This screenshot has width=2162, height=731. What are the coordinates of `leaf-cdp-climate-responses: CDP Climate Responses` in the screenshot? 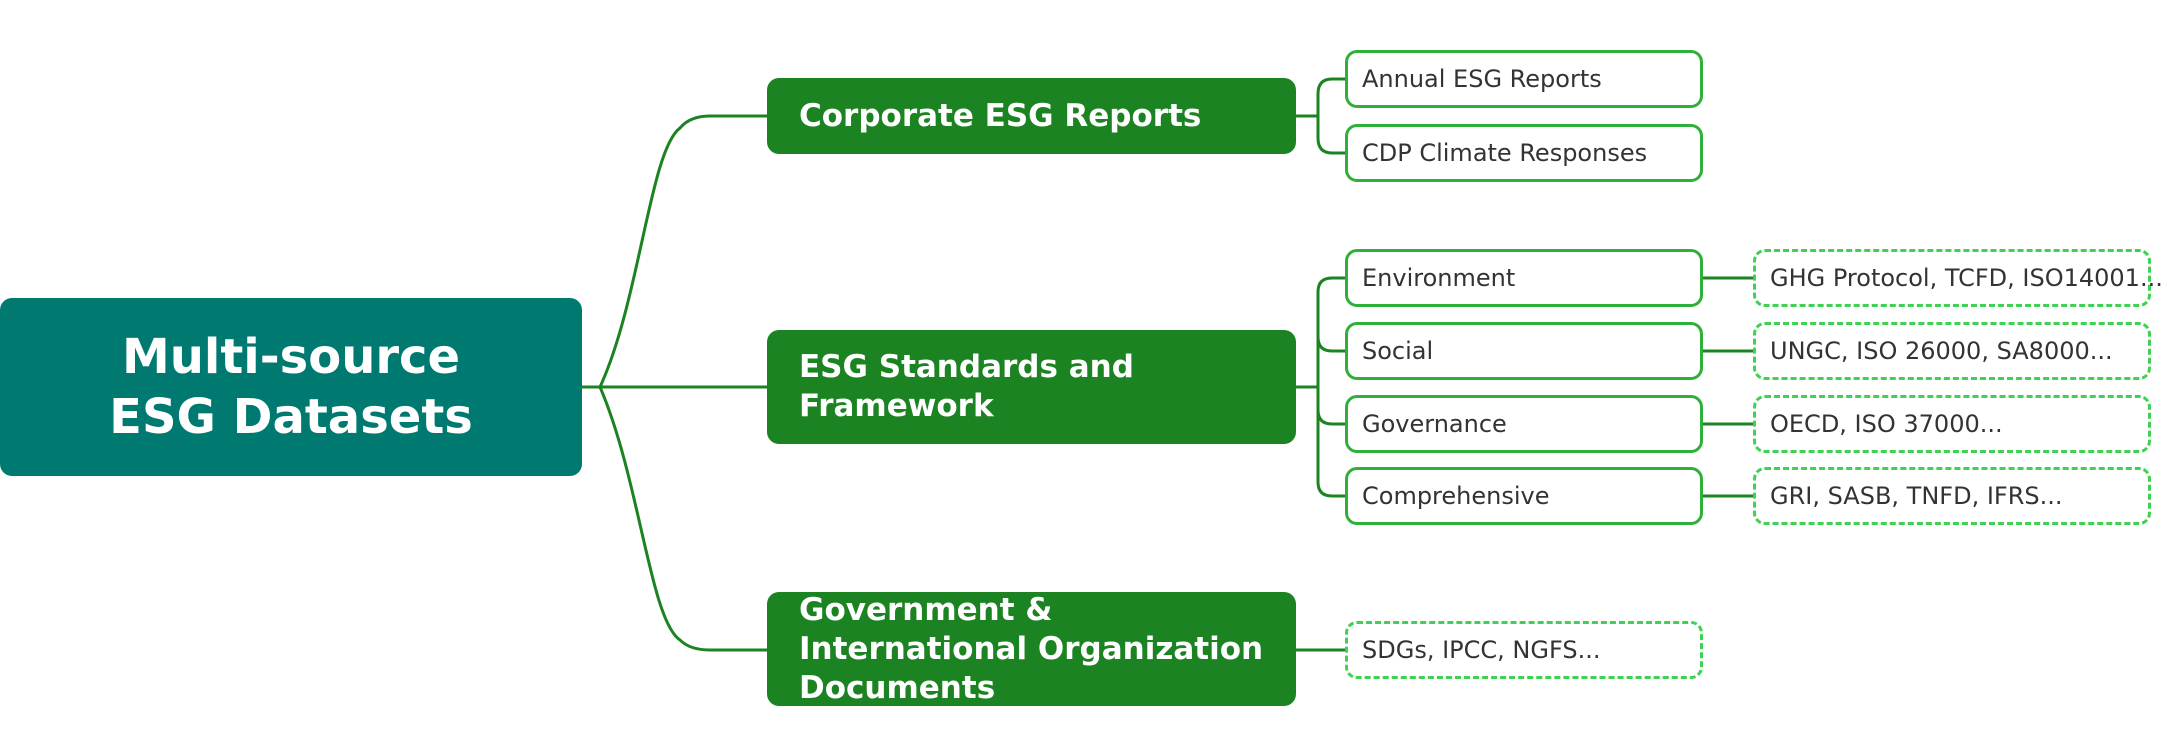 It's located at (1524, 153).